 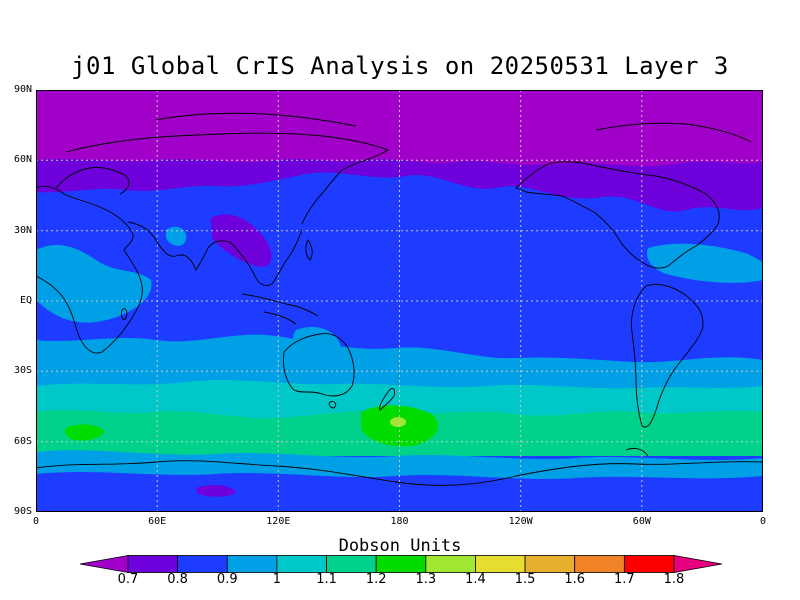 I want to click on lon-tick-label: 60W, so click(x=641, y=521).